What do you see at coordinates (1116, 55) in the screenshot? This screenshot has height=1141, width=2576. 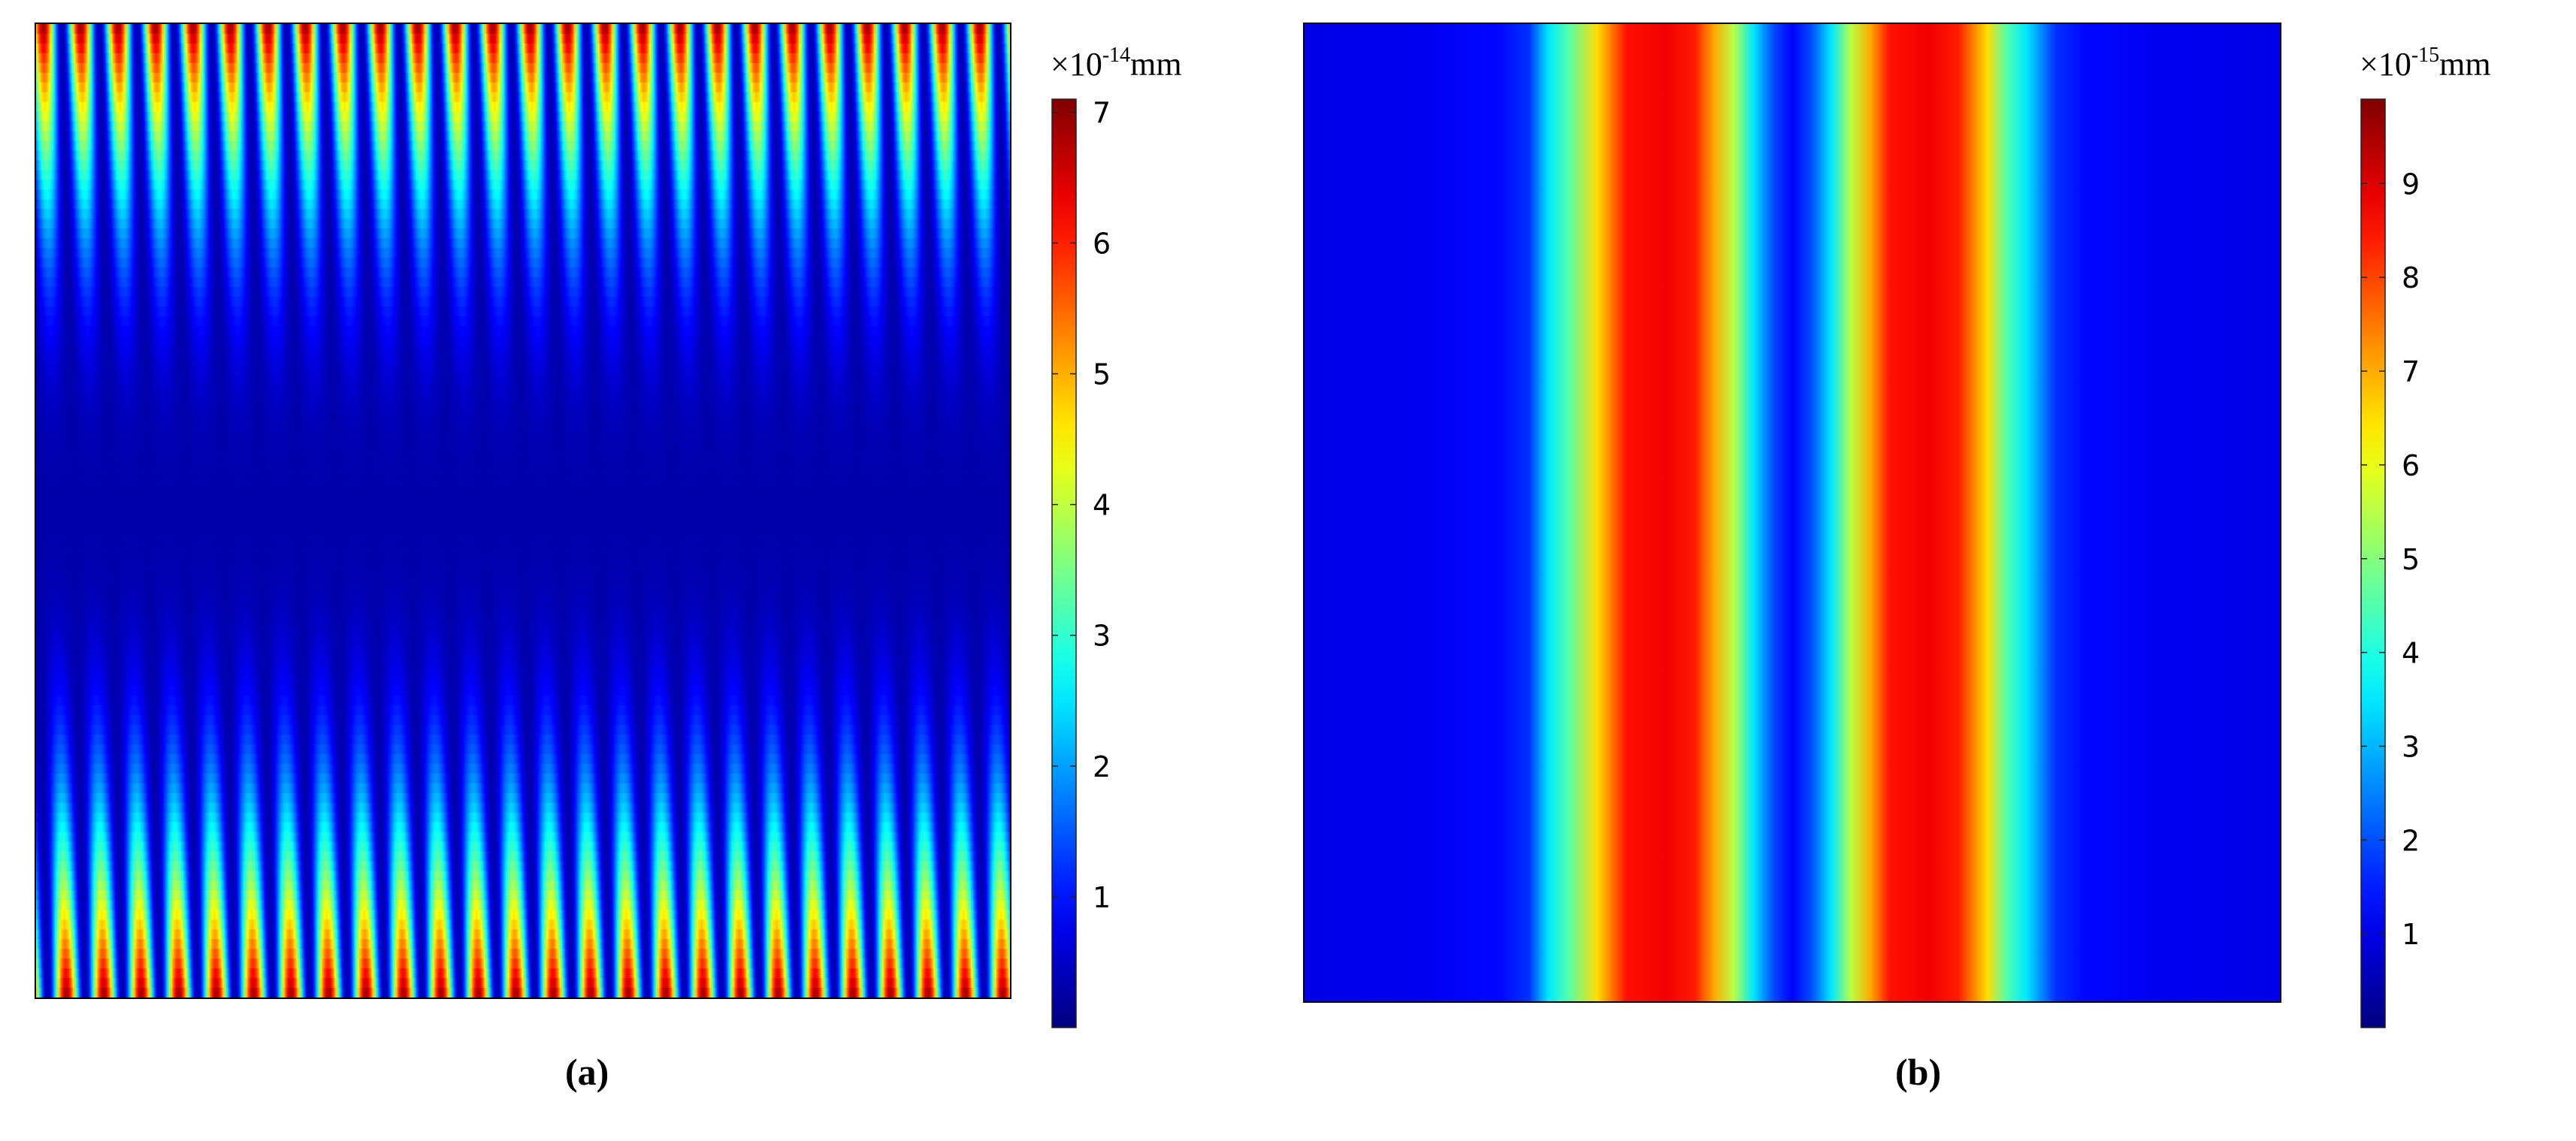 I see `colorbar-a-exponent: -14` at bounding box center [1116, 55].